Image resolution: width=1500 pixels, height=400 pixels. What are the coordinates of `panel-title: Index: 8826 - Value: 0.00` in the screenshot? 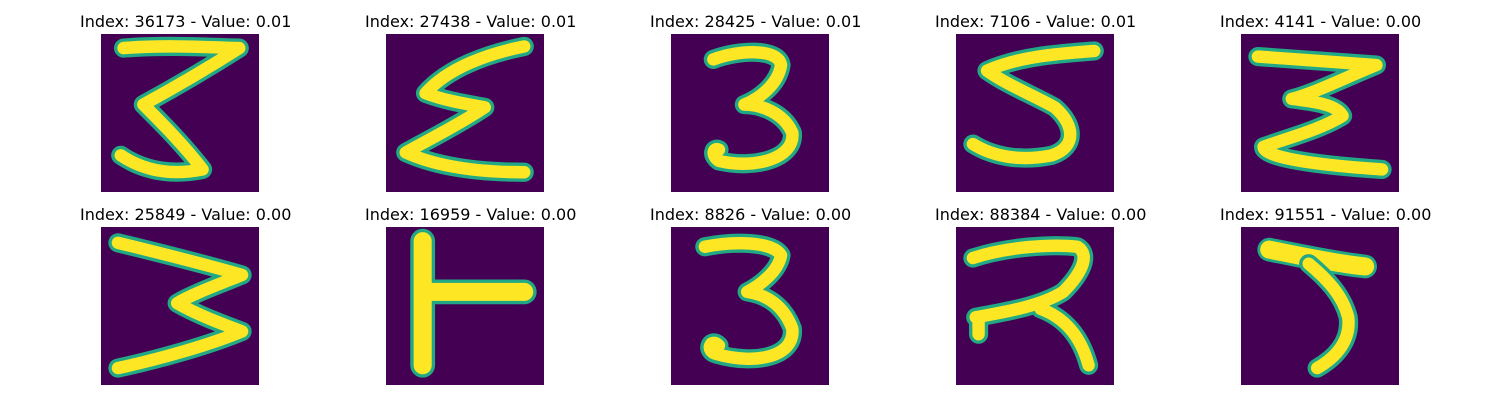 It's located at (751, 214).